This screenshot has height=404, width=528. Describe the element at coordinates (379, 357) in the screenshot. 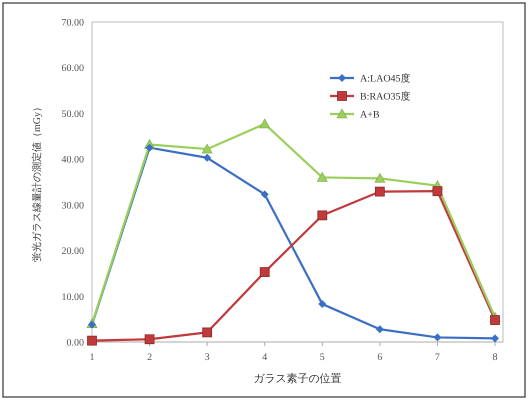

I see `x-tick-label: 6` at that location.